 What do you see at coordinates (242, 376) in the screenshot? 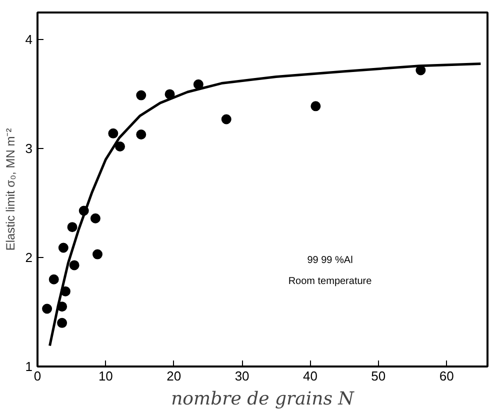
I see `x-tick-label: 30` at bounding box center [242, 376].